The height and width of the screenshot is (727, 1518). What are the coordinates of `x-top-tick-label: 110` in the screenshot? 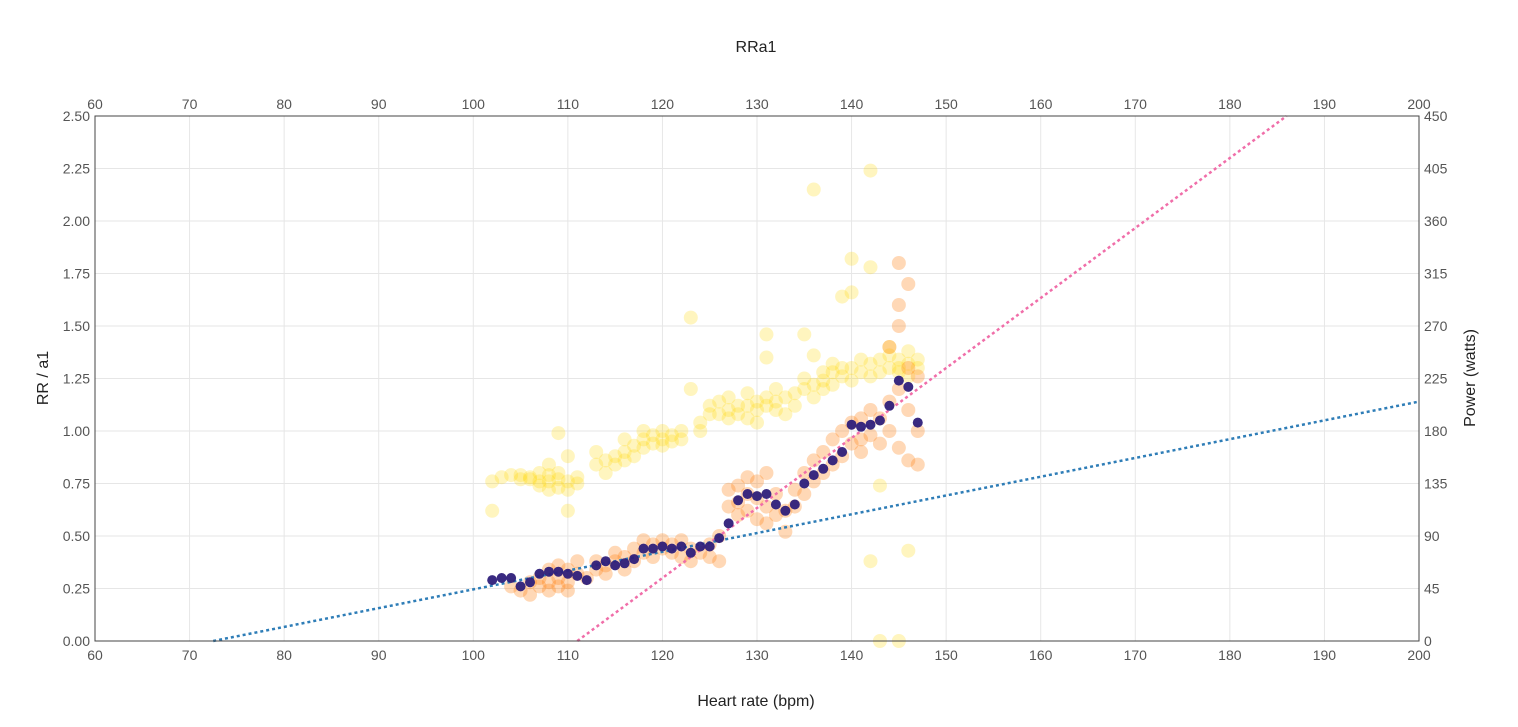 It's located at (568, 104).